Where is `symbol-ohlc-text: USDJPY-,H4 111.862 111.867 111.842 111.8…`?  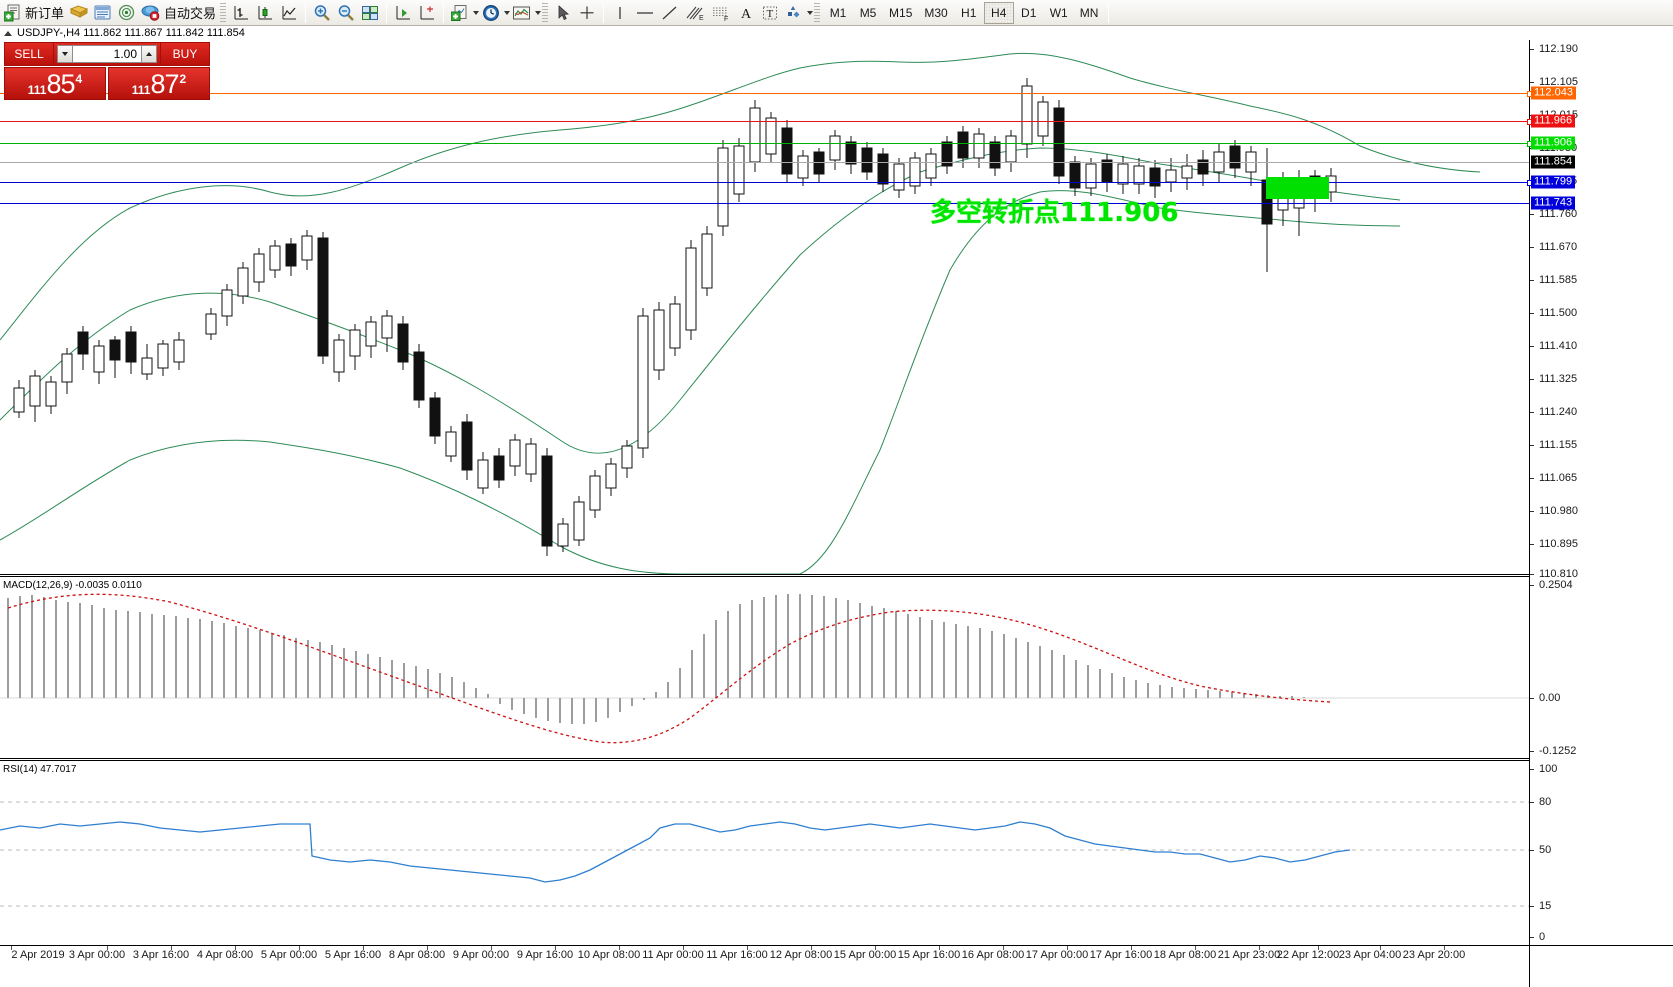
symbol-ohlc-text: USDJPY-,H4 111.862 111.867 111.842 111.8… is located at coordinates (131, 33).